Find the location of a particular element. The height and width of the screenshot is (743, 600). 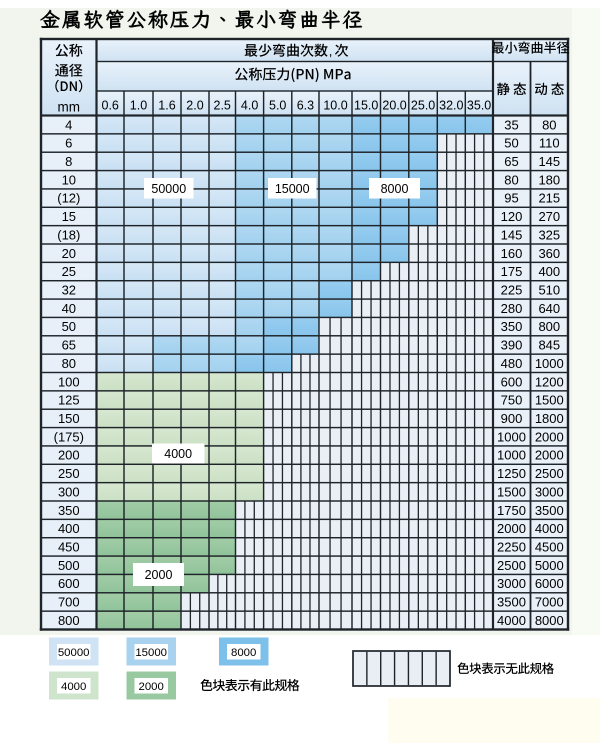

svg-text: 7000 is located at coordinates (549, 602).